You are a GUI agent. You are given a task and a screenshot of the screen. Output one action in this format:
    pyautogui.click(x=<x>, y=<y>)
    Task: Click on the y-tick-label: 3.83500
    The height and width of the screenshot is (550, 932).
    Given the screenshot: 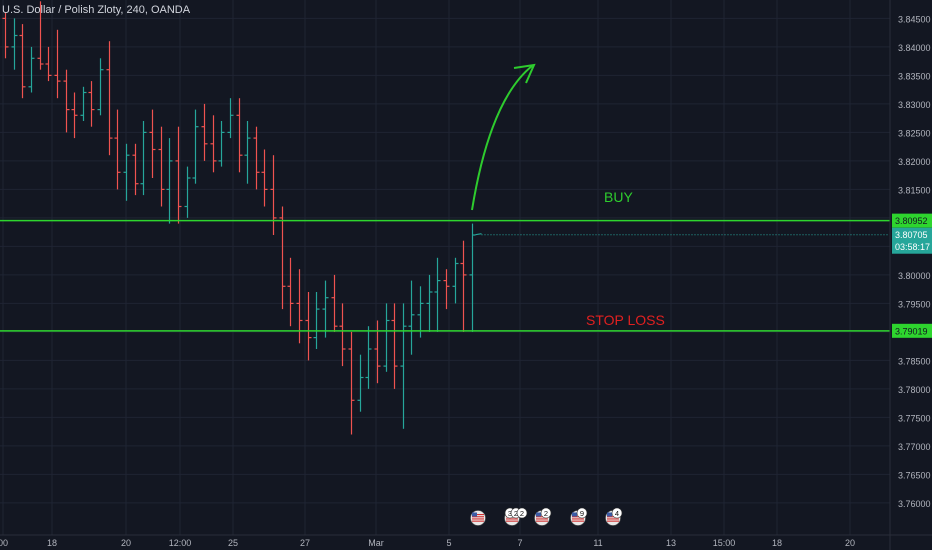 What is the action you would take?
    pyautogui.click(x=914, y=76)
    